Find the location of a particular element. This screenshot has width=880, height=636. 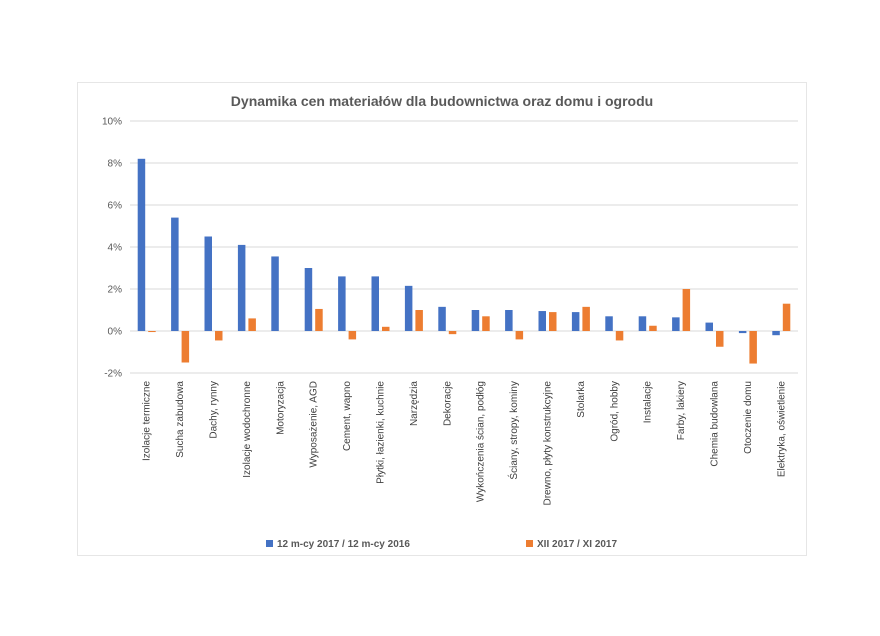

y-tick-label: 4% is located at coordinates (115, 248).